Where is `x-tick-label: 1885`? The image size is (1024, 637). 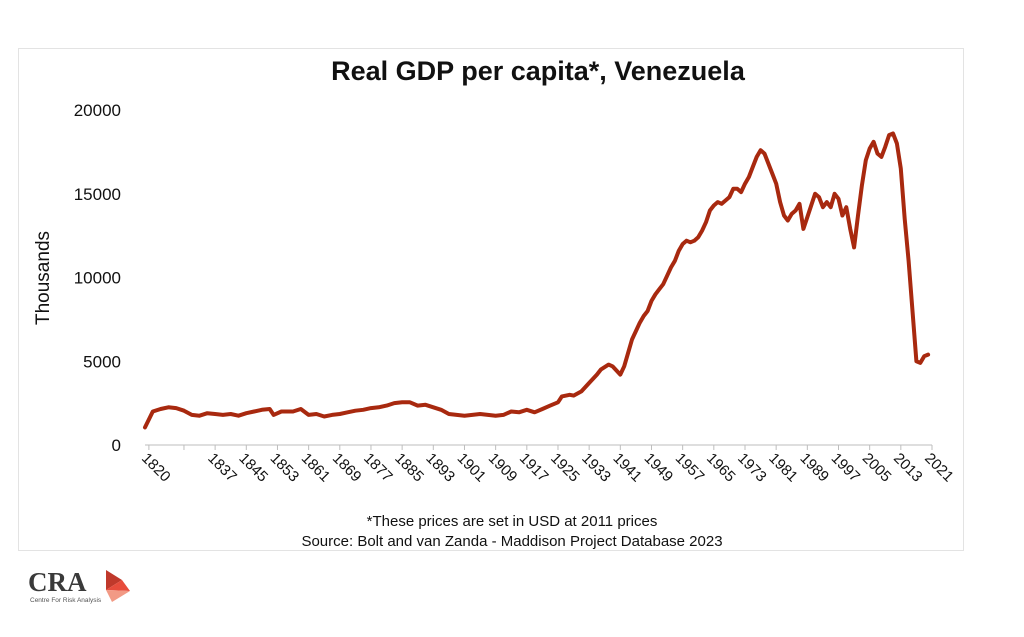 x-tick-label: 1885 is located at coordinates (409, 468).